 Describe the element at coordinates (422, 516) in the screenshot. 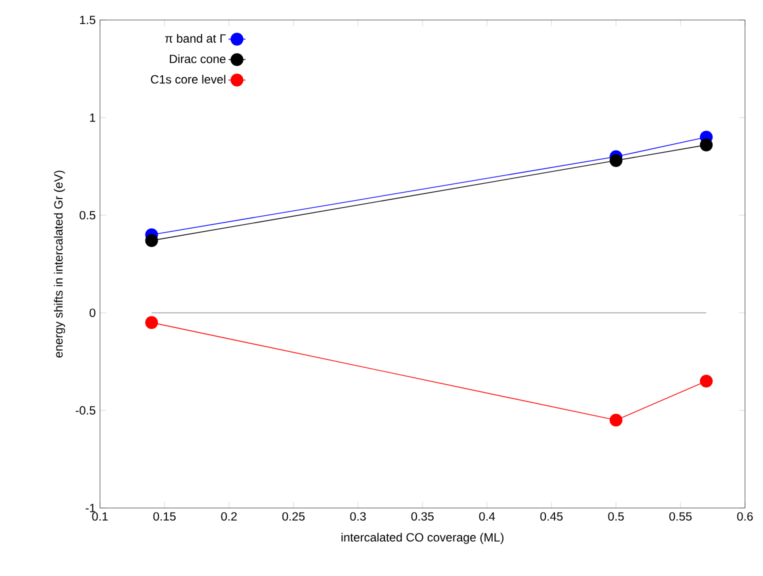

I see `x-tick-label: 0.35` at that location.